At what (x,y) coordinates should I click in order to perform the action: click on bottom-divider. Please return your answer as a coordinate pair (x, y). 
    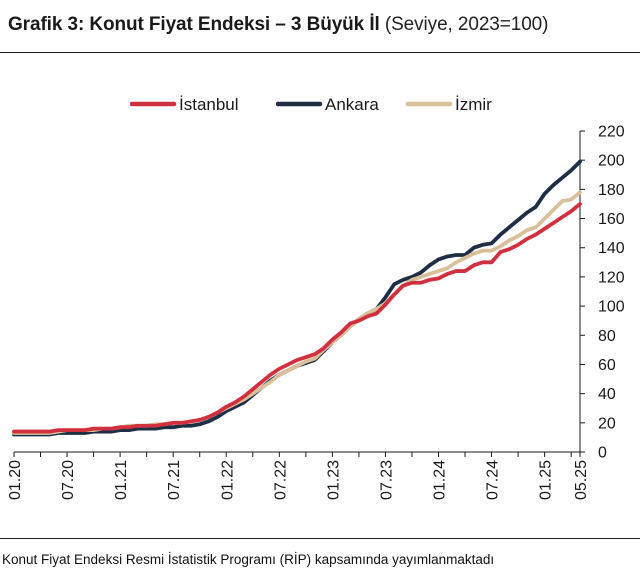
    Looking at the image, I should click on (320, 538).